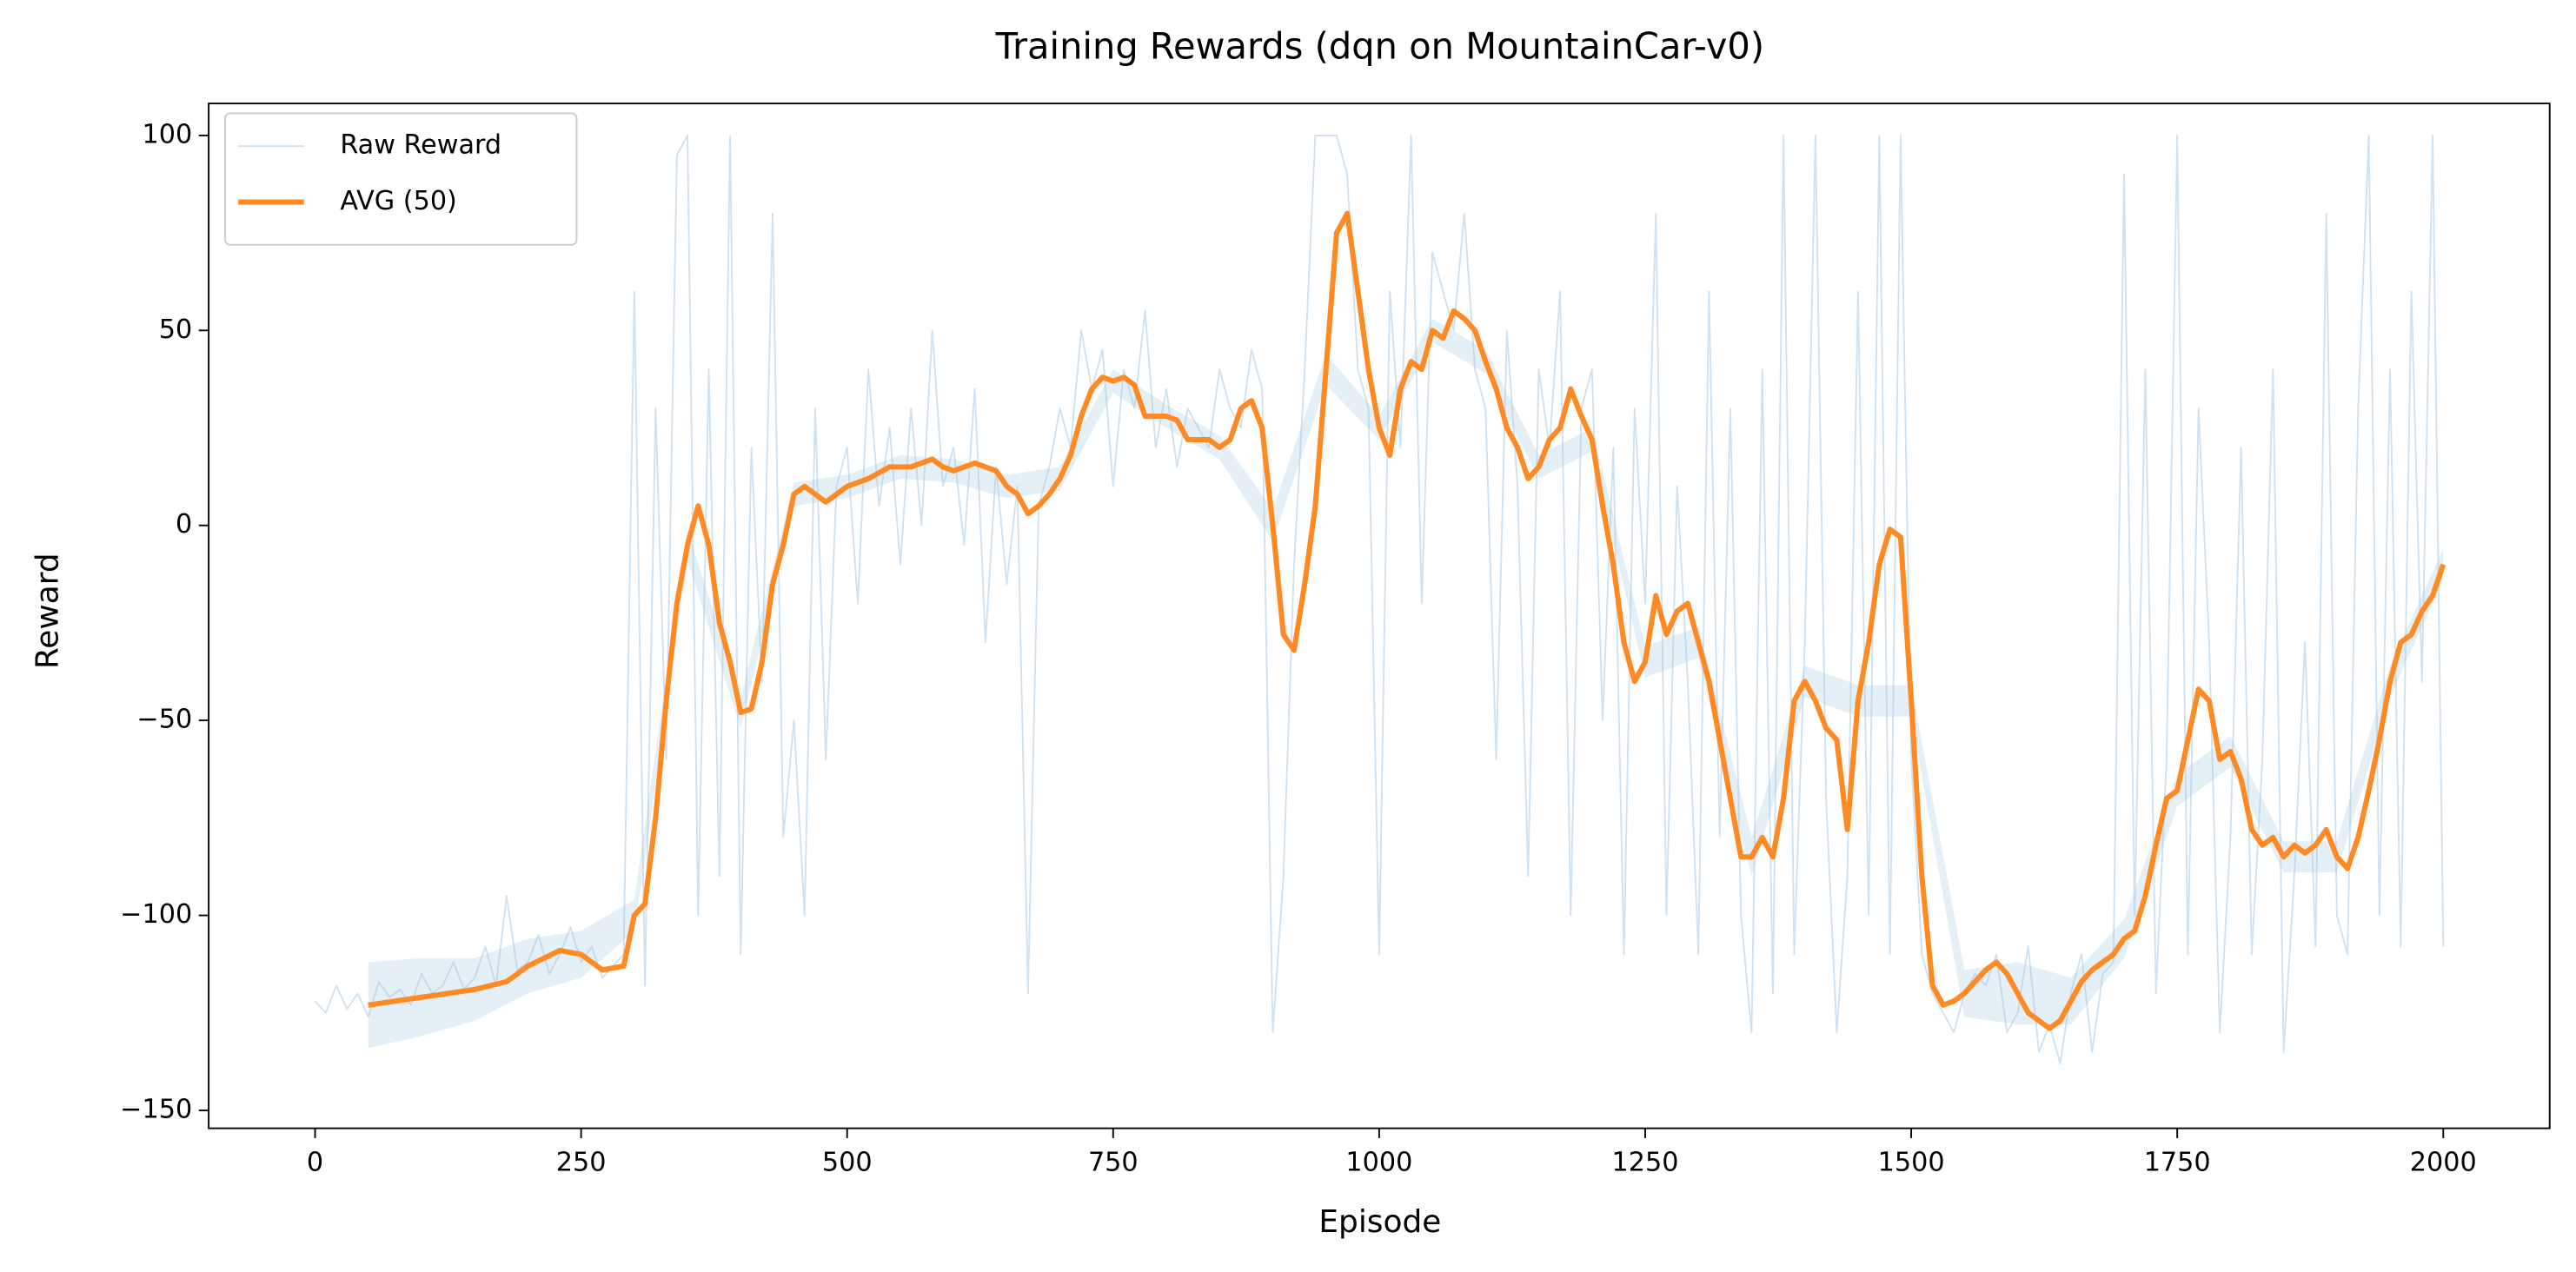  Describe the element at coordinates (164, 720) in the screenshot. I see `y-tick-label: −50` at that location.